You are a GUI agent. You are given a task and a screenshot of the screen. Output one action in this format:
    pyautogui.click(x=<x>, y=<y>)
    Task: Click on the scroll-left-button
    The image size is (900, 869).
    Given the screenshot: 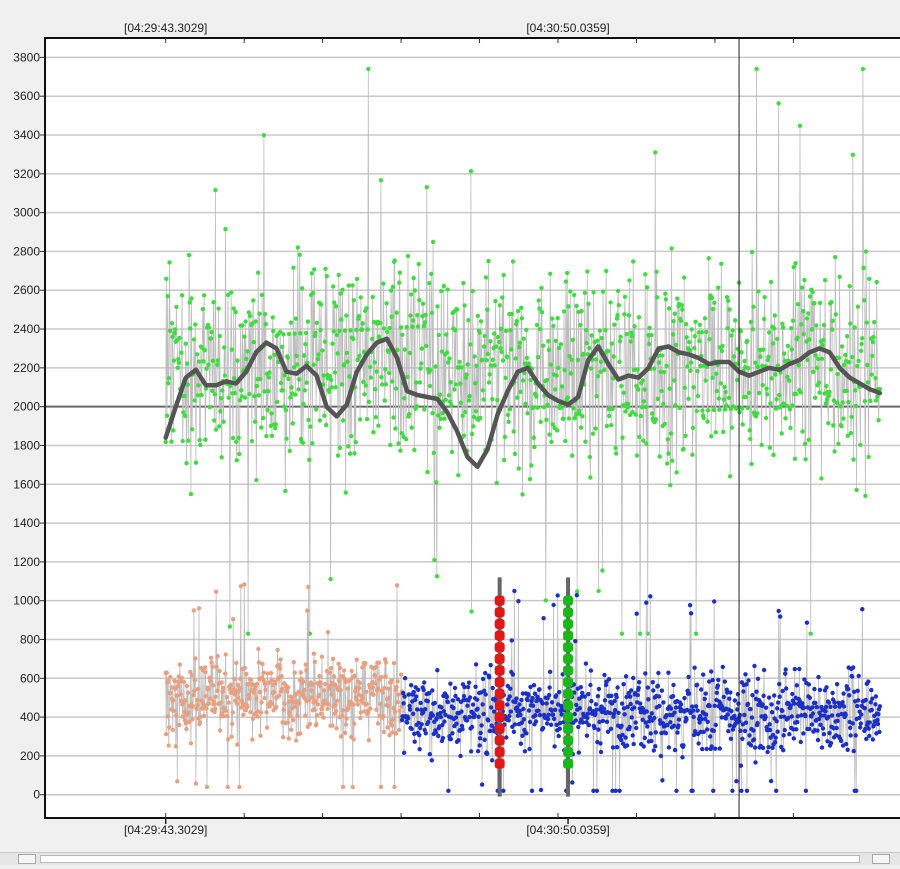 What is the action you would take?
    pyautogui.click(x=27, y=859)
    